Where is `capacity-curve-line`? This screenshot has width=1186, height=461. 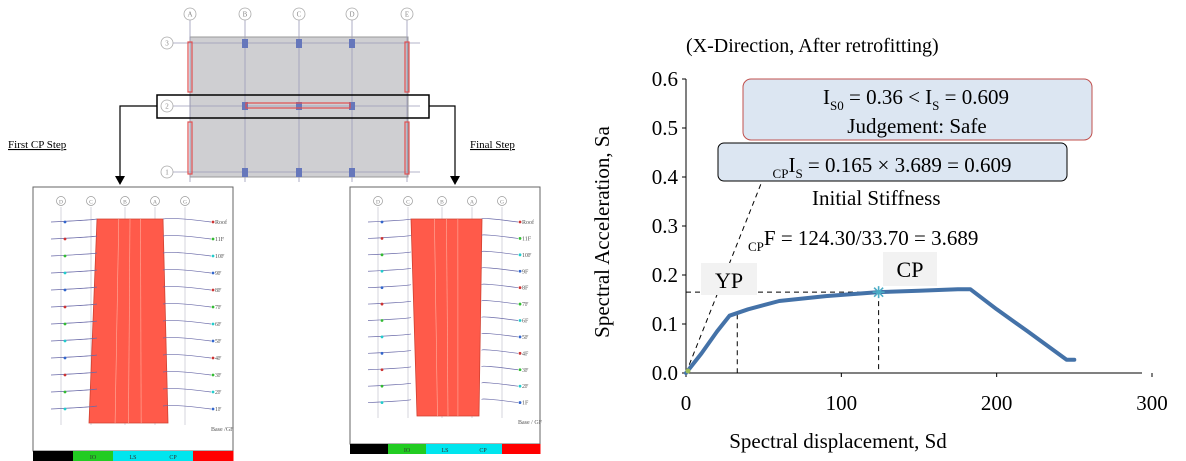
capacity-curve-line is located at coordinates (880, 331).